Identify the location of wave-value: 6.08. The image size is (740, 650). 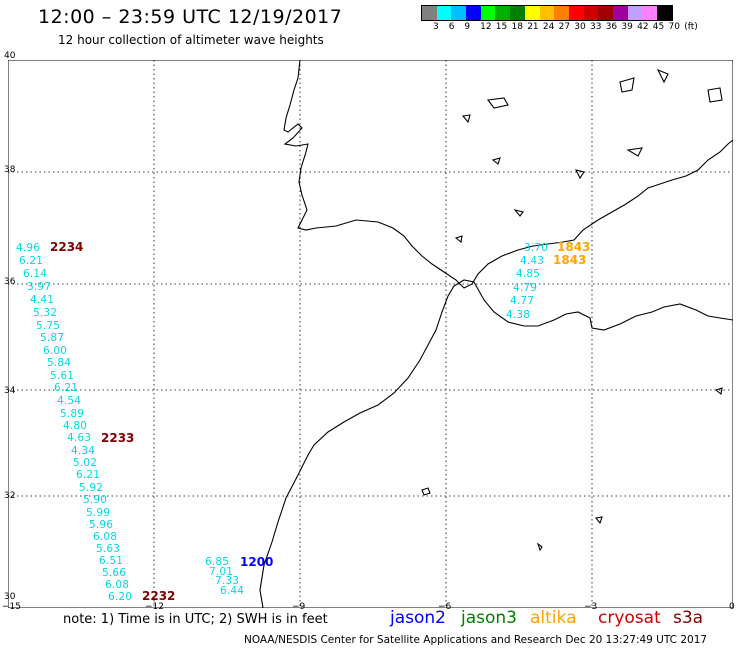
(105, 537).